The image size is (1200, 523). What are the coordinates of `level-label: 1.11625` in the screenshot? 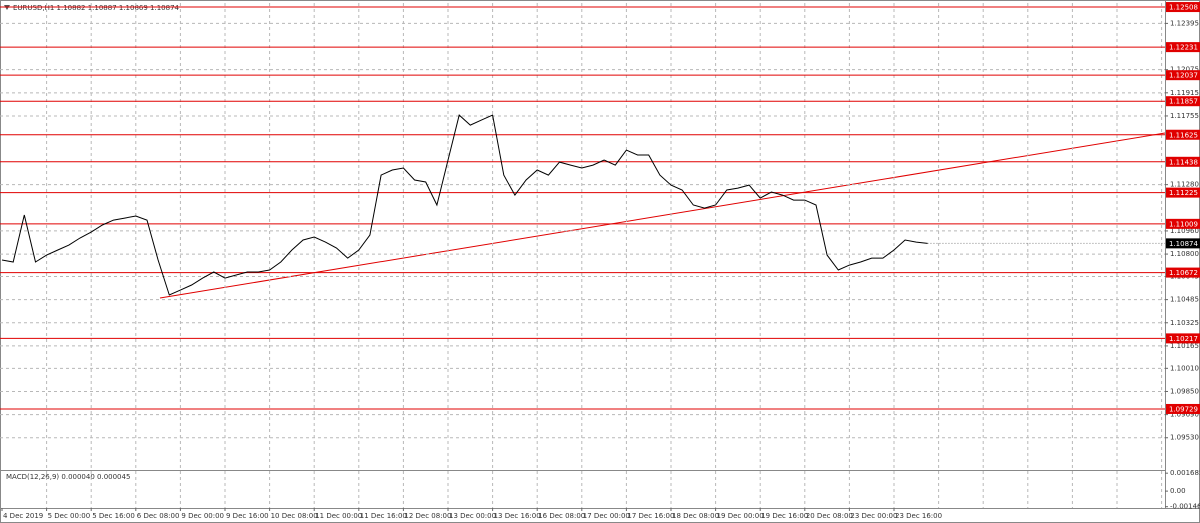 It's located at (1183, 135).